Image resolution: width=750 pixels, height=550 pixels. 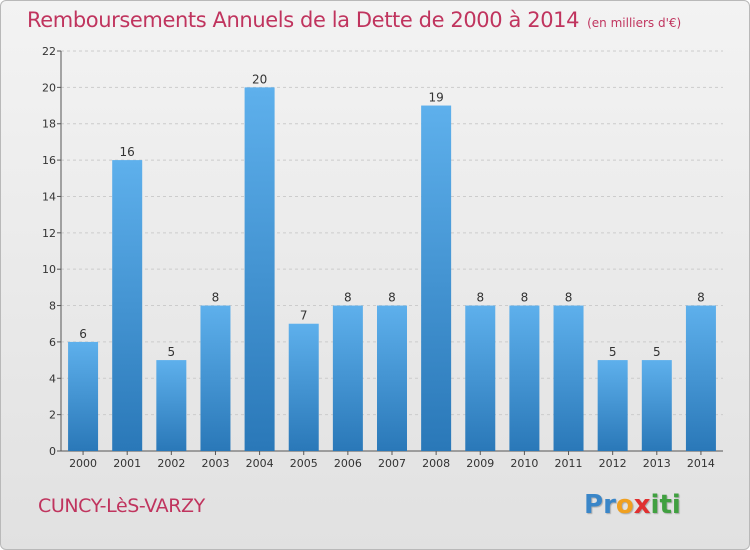 What do you see at coordinates (83, 334) in the screenshot?
I see `bar-value-label: 6` at bounding box center [83, 334].